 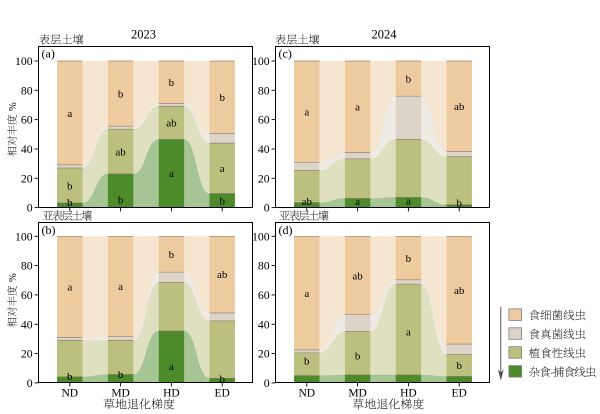 What do you see at coordinates (385, 35) in the screenshot?
I see `svg-text: 2024` at bounding box center [385, 35].